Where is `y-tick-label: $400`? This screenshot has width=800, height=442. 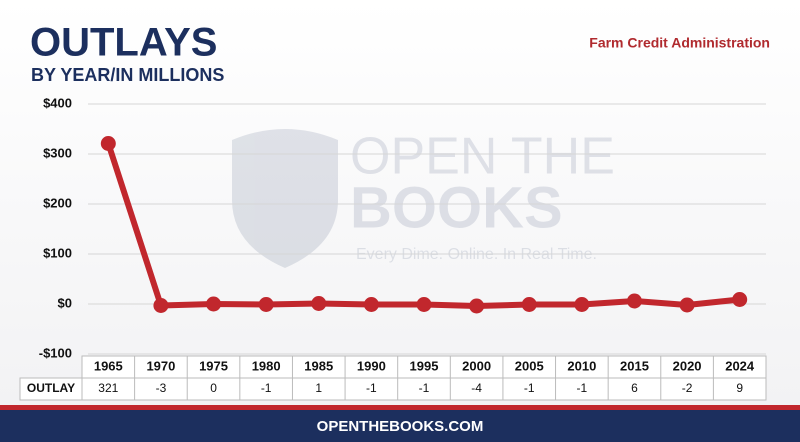 y-tick-label: $400 is located at coordinates (57, 102).